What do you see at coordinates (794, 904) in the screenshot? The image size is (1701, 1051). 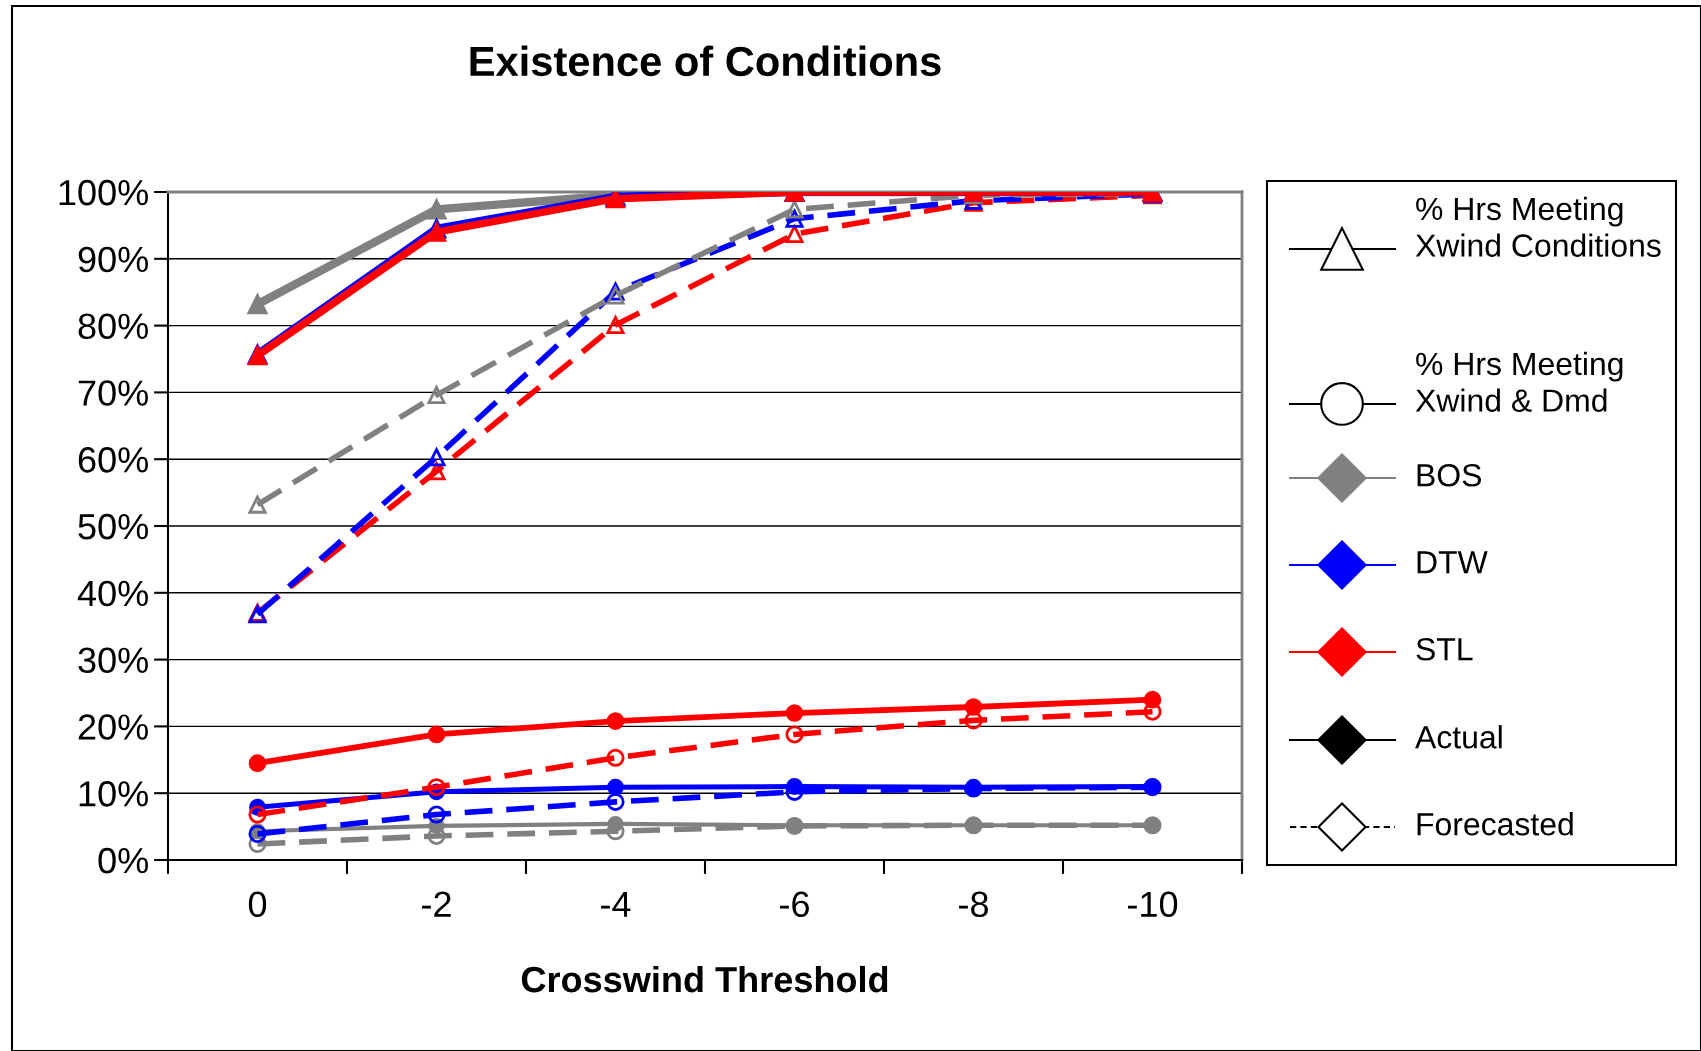 I see `x-tick-label: -6` at bounding box center [794, 904].